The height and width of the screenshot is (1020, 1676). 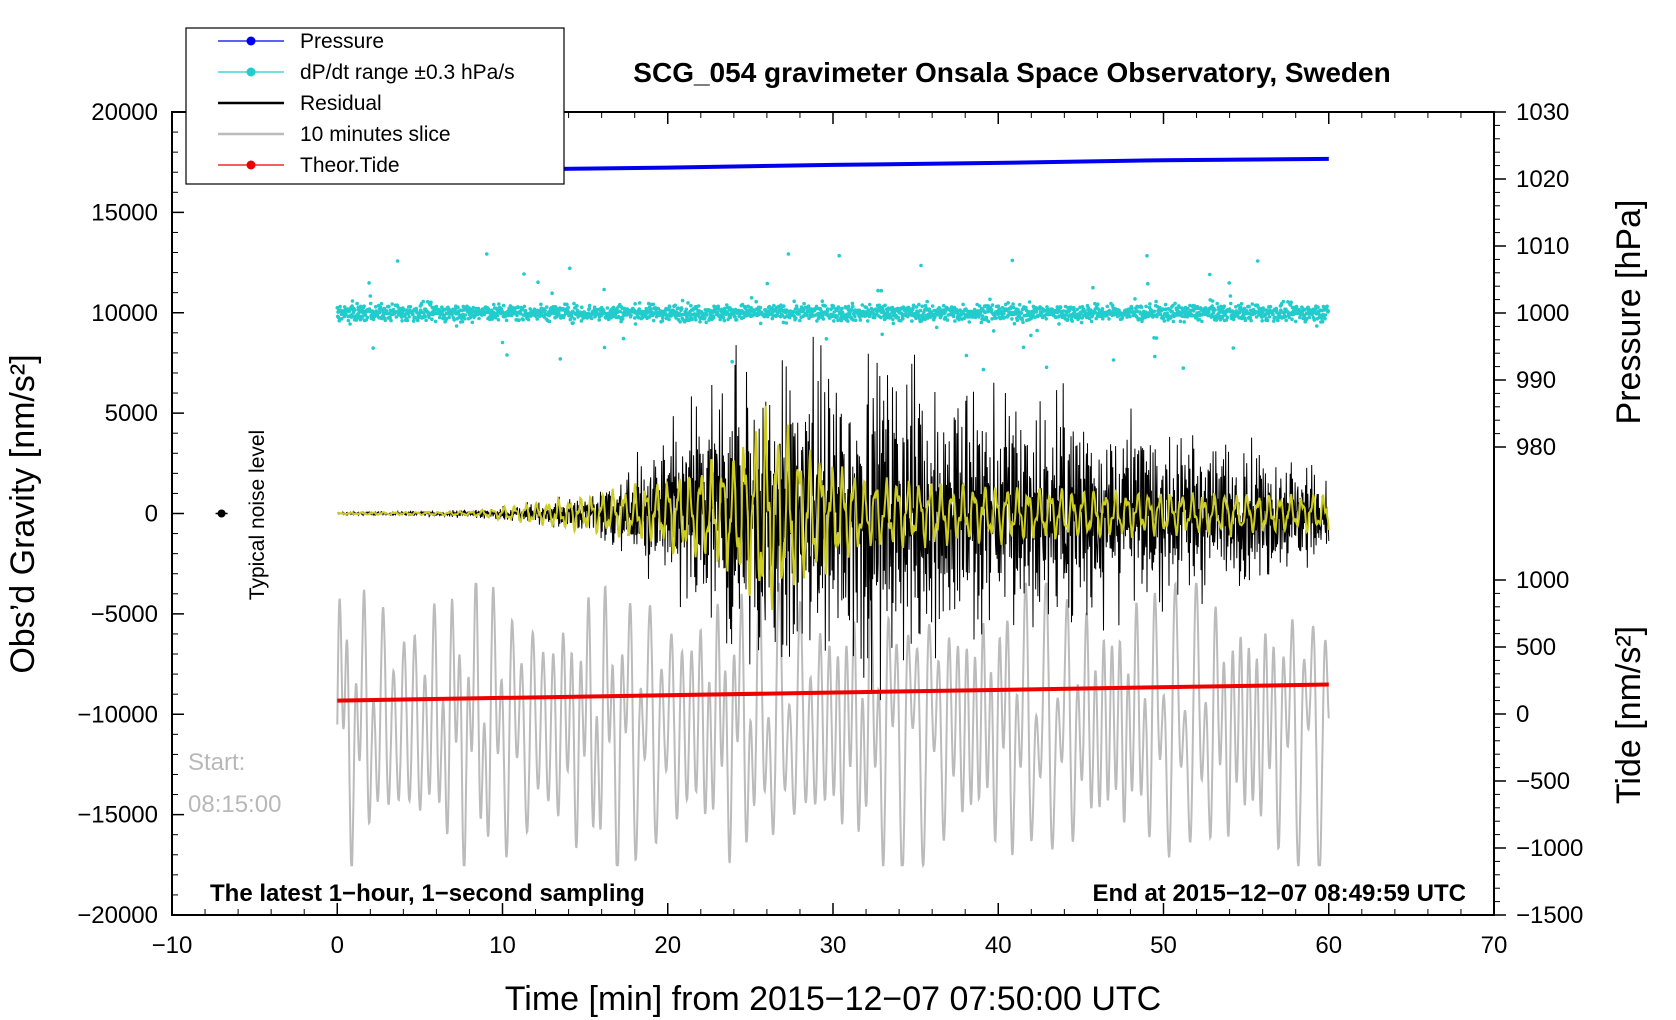 What do you see at coordinates (124, 313) in the screenshot?
I see `y-tick-label-left: 10000` at bounding box center [124, 313].